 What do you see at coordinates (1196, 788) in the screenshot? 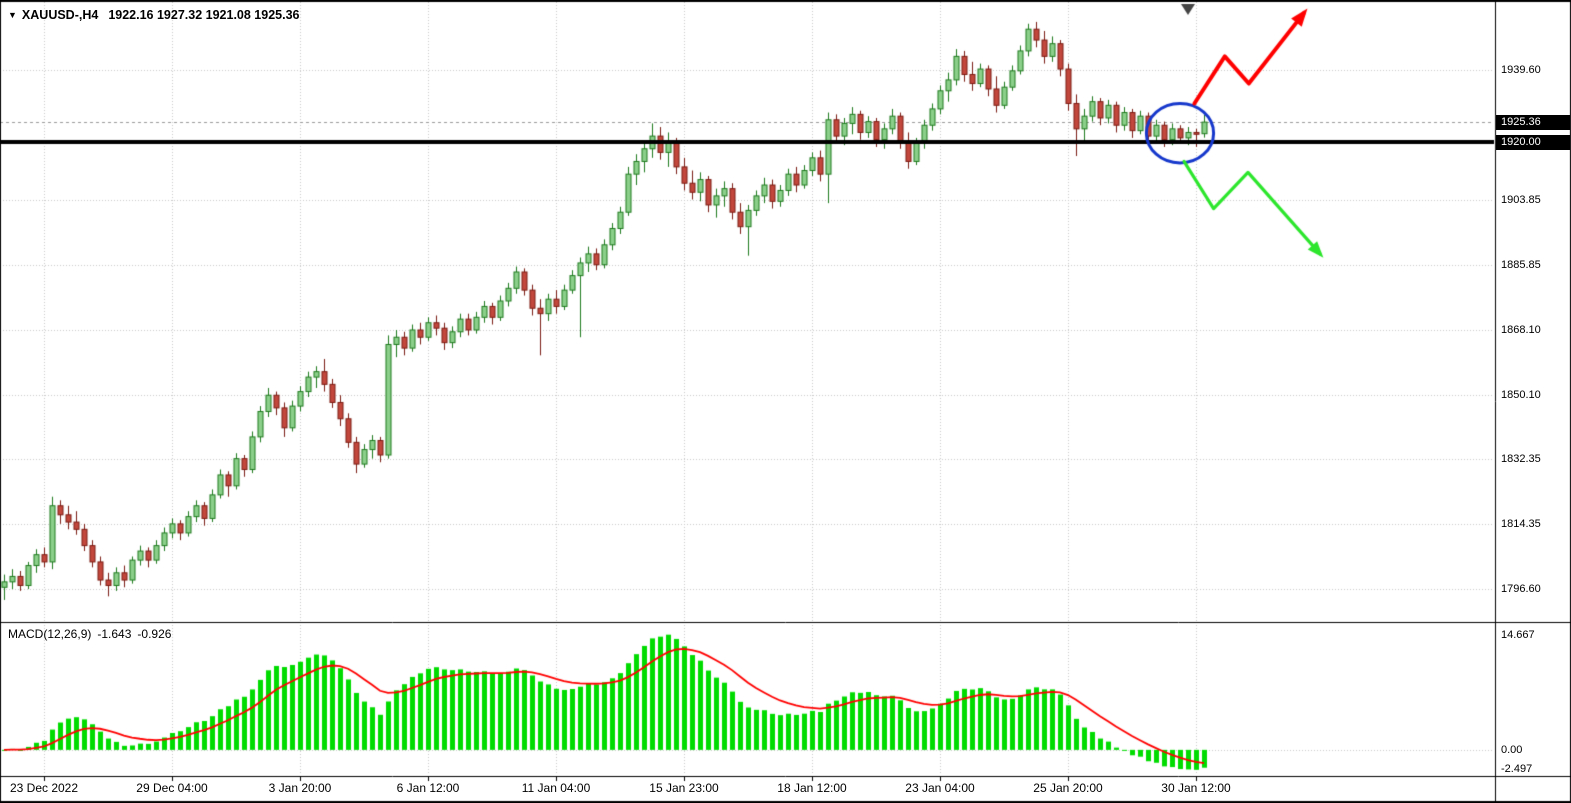
I see `date-tick-label: 30 Jan 12:00` at bounding box center [1196, 788].